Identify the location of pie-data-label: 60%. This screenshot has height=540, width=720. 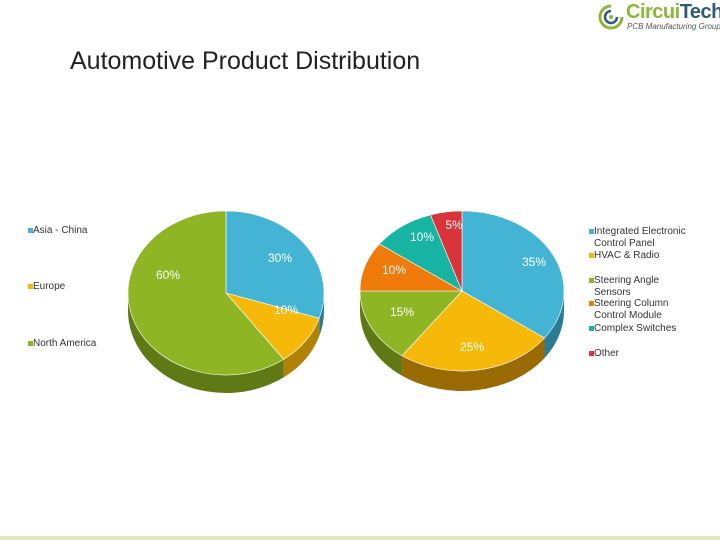
(168, 275).